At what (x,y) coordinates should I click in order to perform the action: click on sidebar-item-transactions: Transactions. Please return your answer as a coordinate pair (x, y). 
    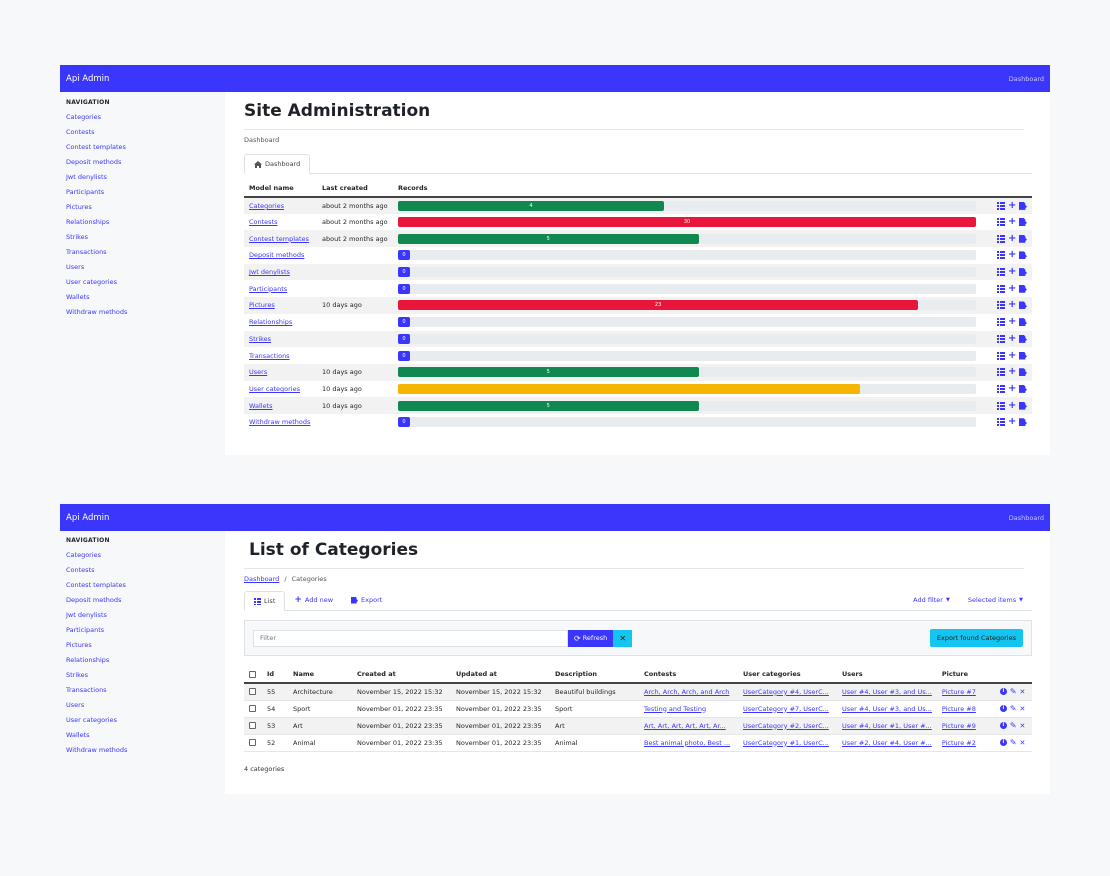
    Looking at the image, I should click on (86, 690).